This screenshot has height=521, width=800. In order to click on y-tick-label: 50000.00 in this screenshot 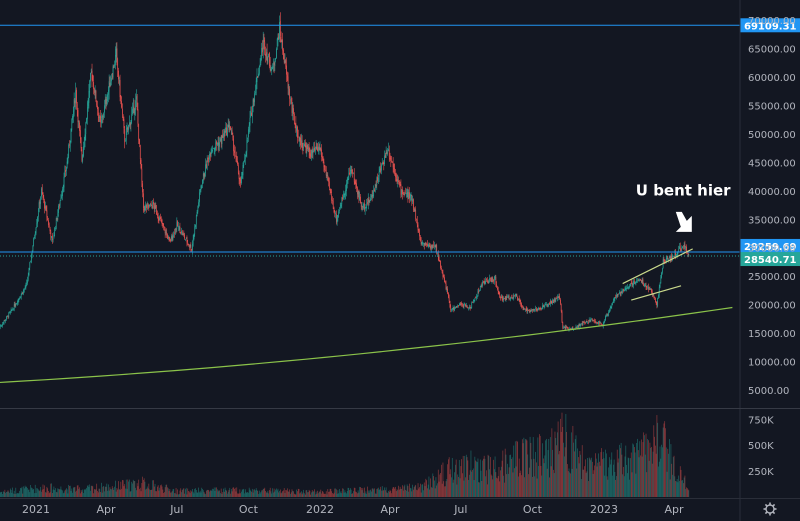, I will do `click(772, 135)`.